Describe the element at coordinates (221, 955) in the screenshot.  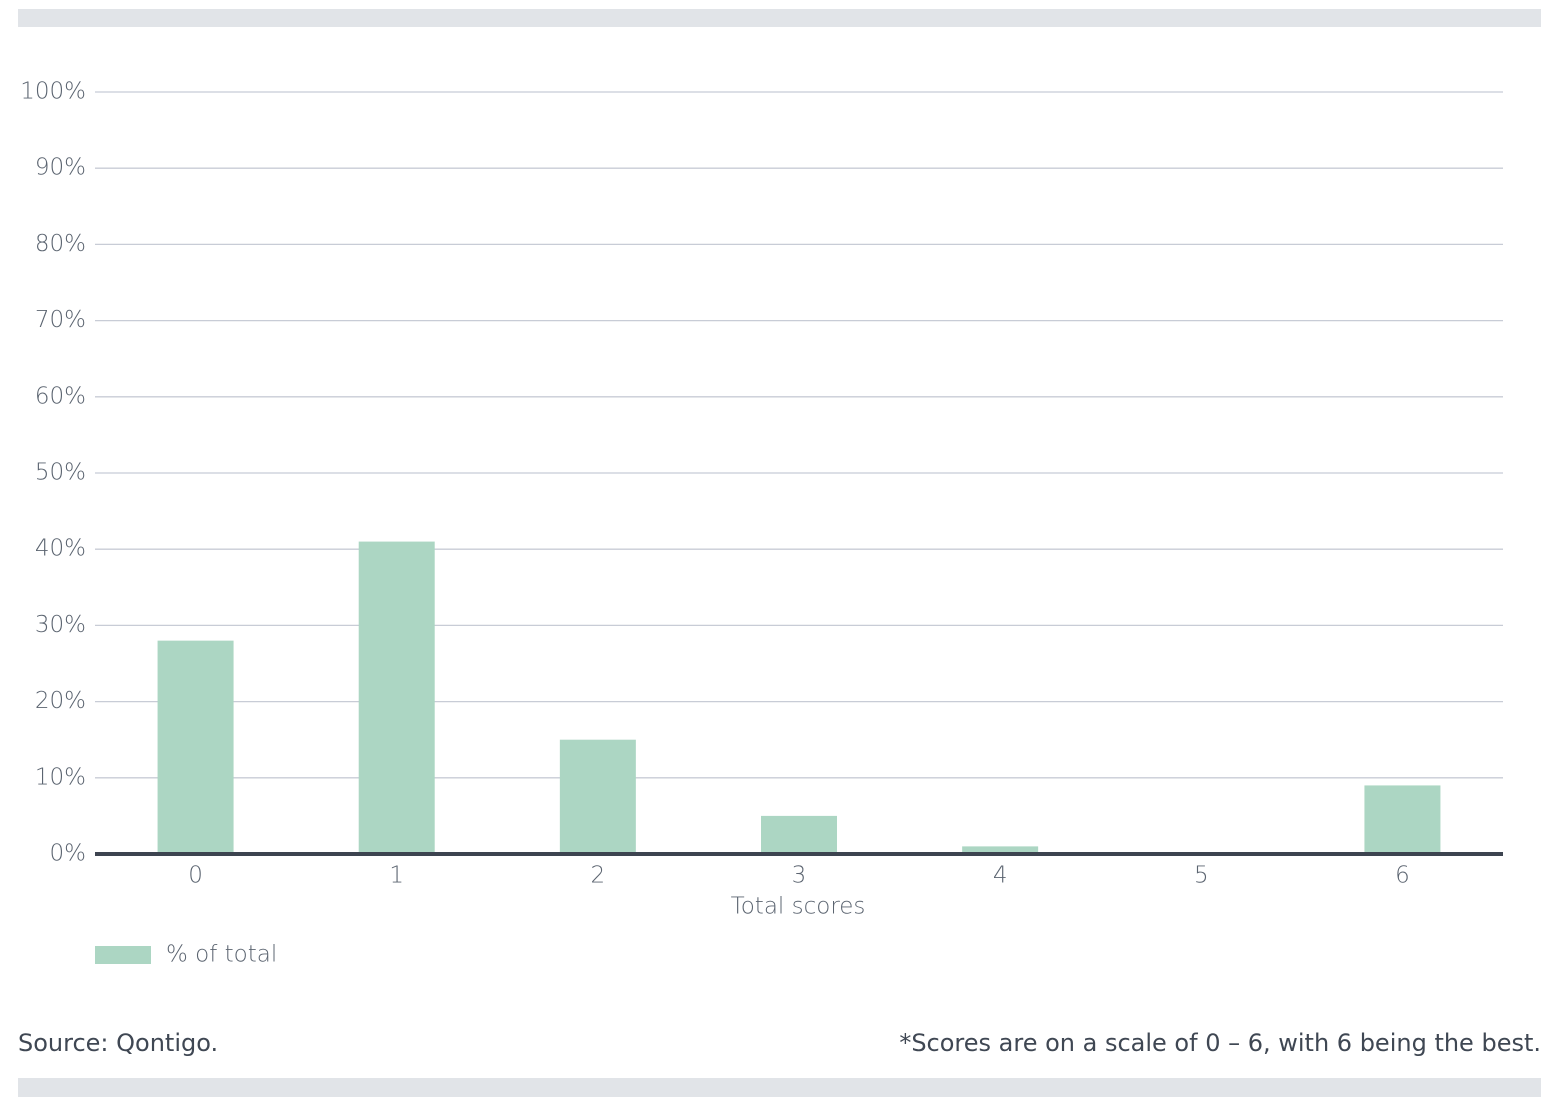
I see `legend-label: % of total` at that location.